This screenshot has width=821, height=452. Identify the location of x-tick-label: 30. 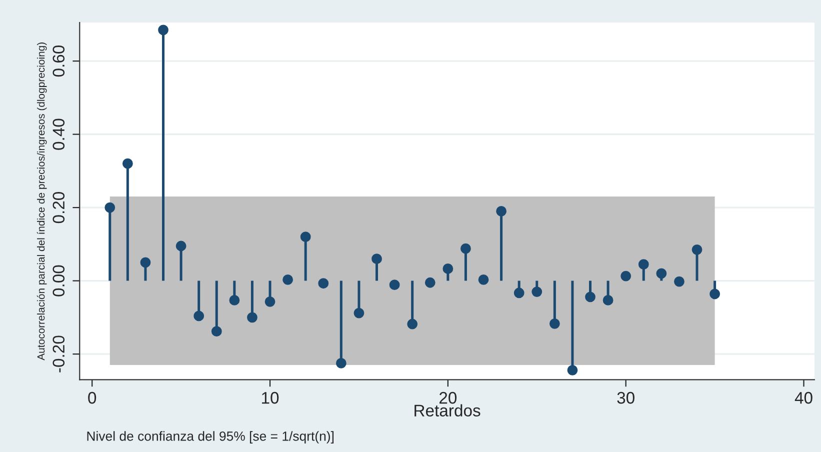
(625, 398).